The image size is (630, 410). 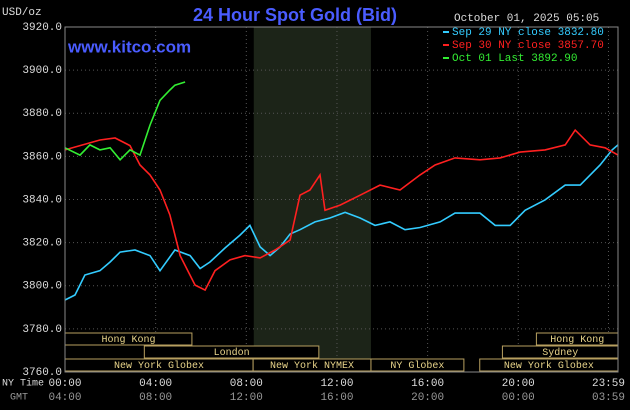 What do you see at coordinates (42, 71) in the screenshot?
I see `y-tick-label: 3900.0` at bounding box center [42, 71].